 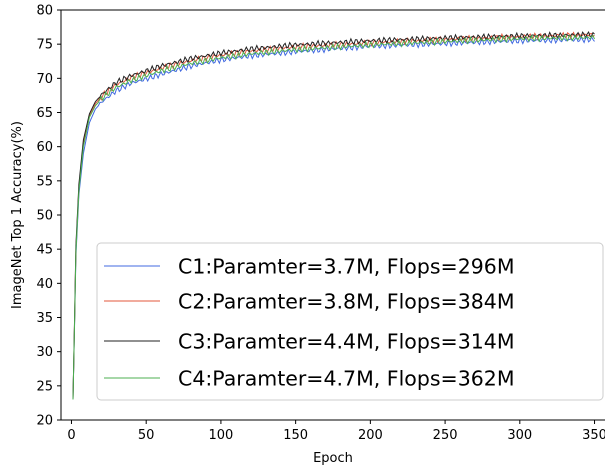 I want to click on y-tick-label: 55, so click(x=44, y=181).